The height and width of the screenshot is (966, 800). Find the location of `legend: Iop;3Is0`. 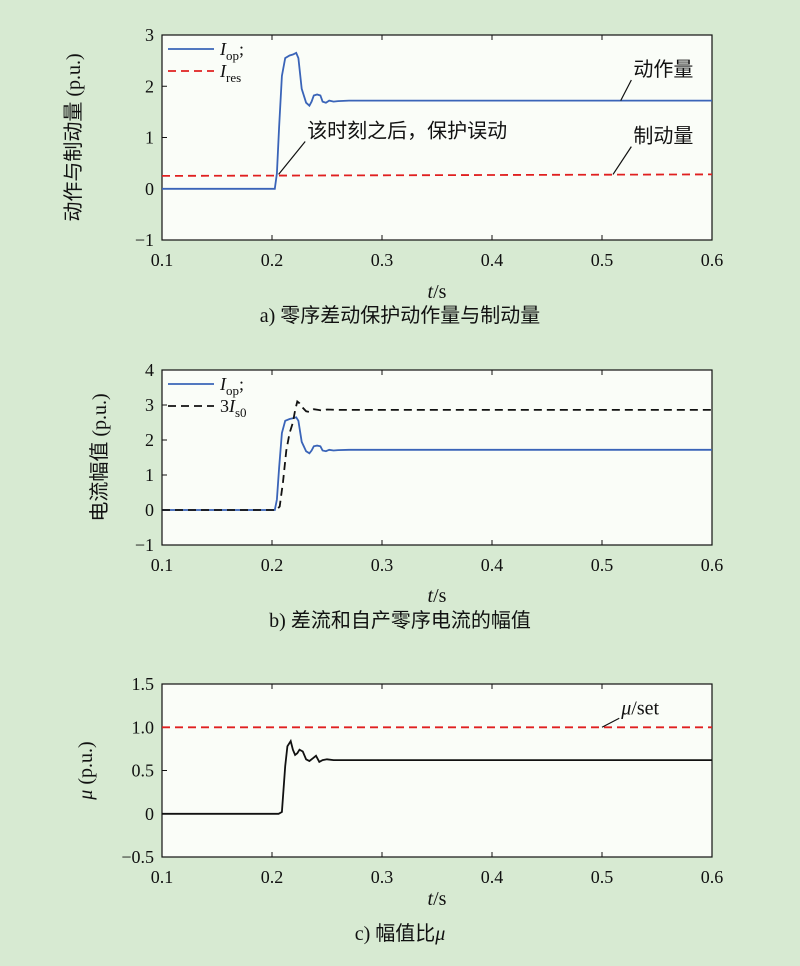

legend: Iop;3Is0 is located at coordinates (207, 397).